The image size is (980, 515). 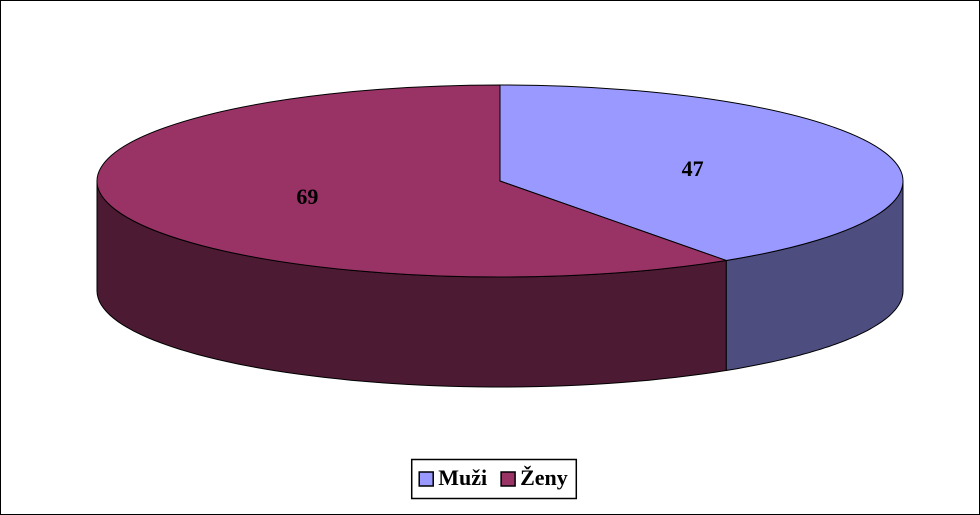 What do you see at coordinates (544, 477) in the screenshot?
I see `legend-label: Ženy` at bounding box center [544, 477].